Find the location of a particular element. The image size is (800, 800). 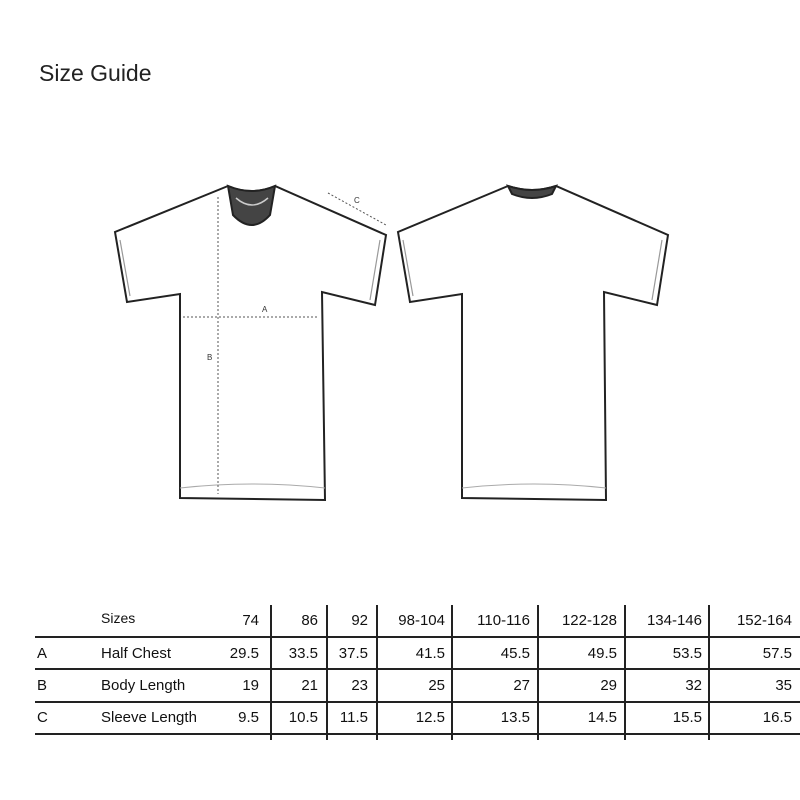

tshirt-front is located at coordinates (250, 343).